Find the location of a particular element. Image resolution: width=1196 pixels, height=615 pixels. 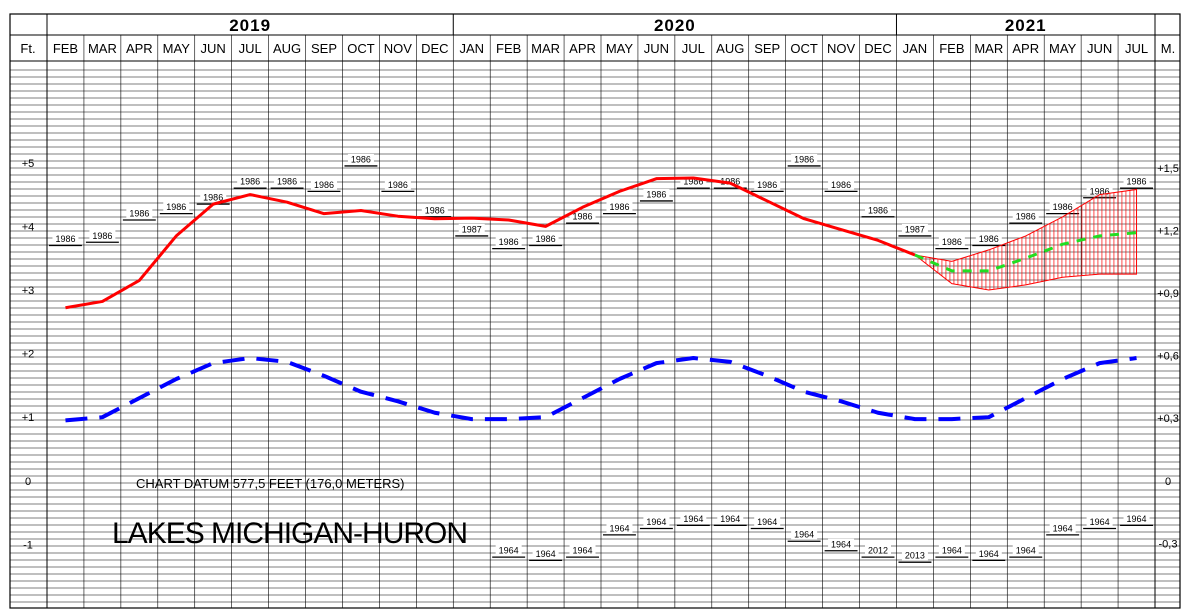

record-high-year-label: 1987 is located at coordinates (472, 229).